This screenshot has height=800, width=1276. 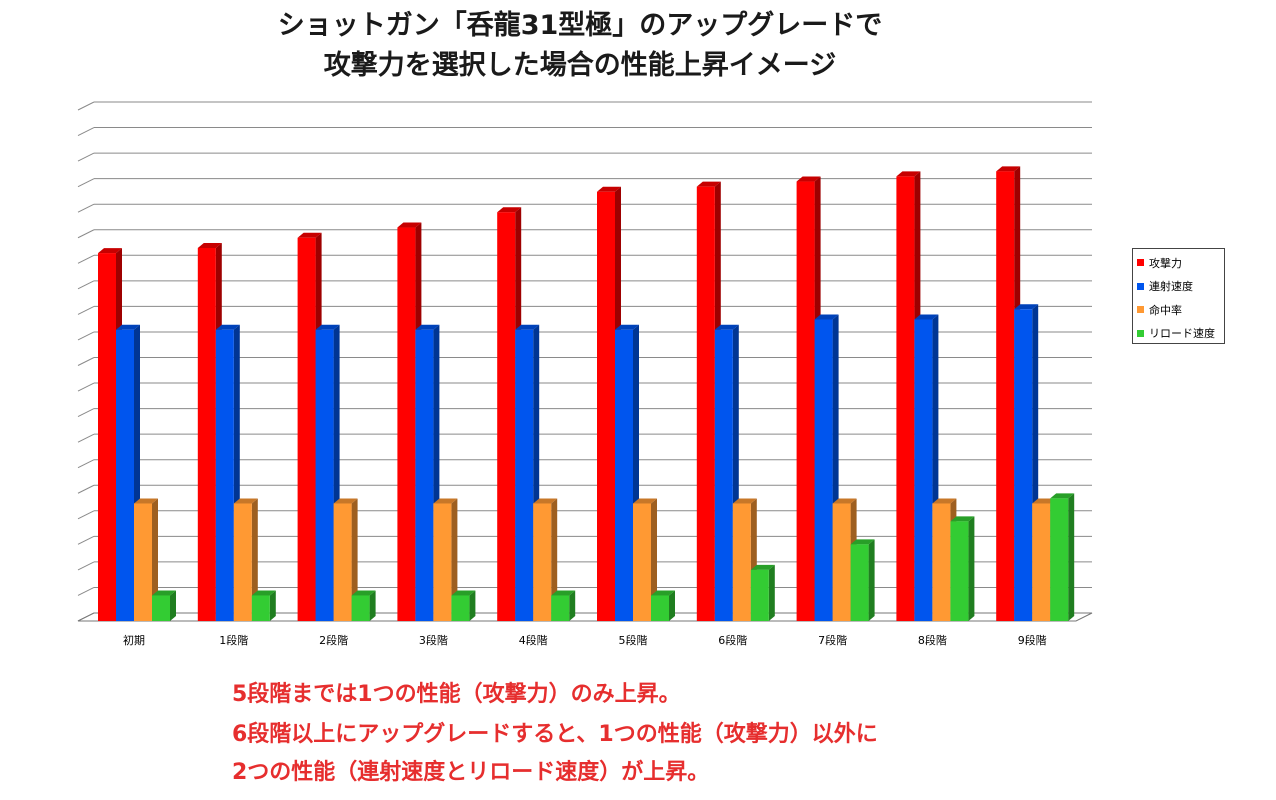 I want to click on legend-item: リロード速度, so click(x=1180, y=334).